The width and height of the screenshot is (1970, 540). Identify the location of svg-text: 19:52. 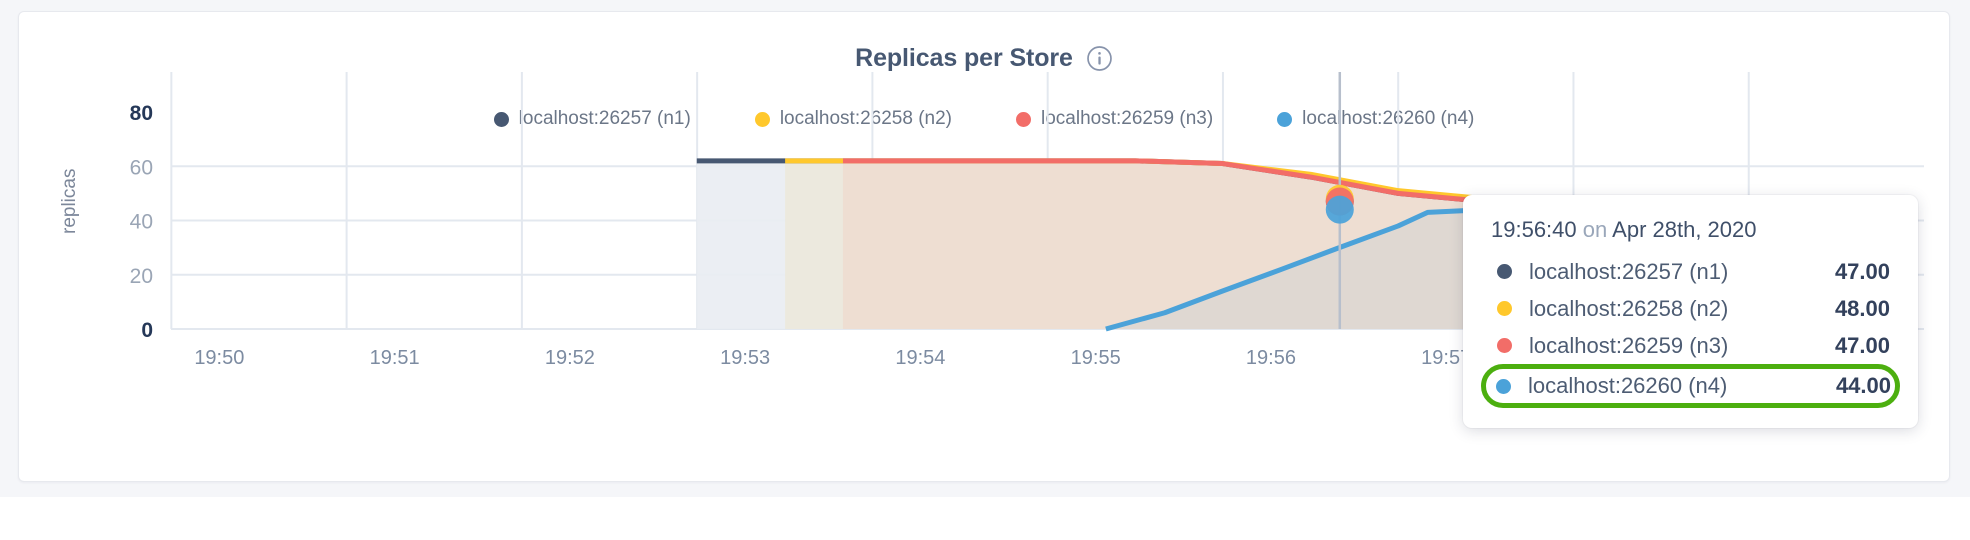
(570, 358).